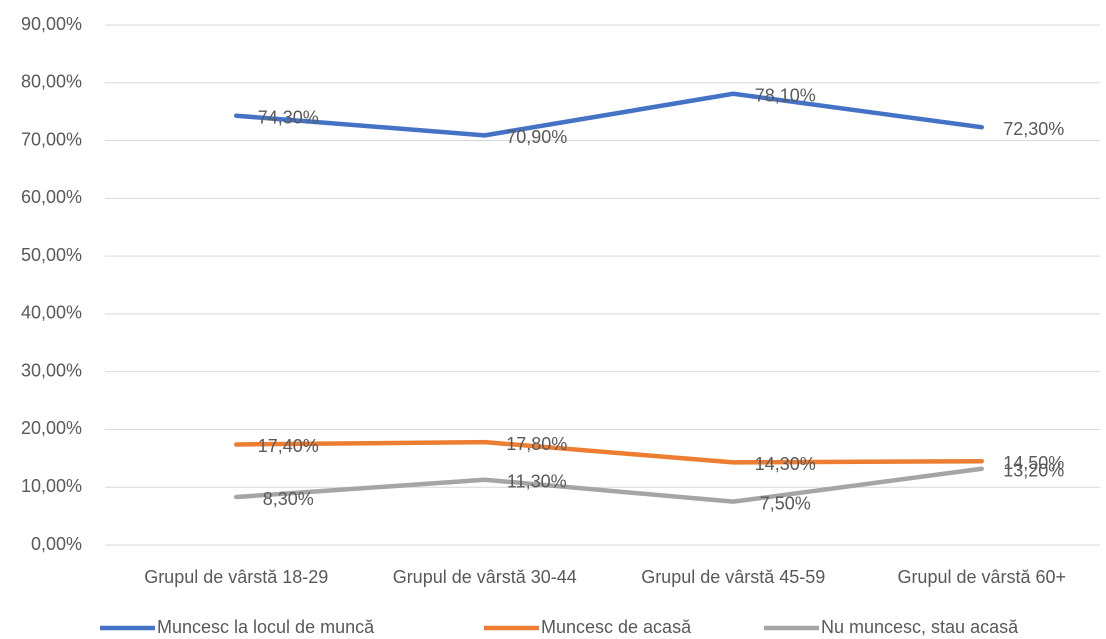 This screenshot has width=1106, height=639. Describe the element at coordinates (485, 577) in the screenshot. I see `x-tick-label: Grupul de vârstă 30-44` at that location.